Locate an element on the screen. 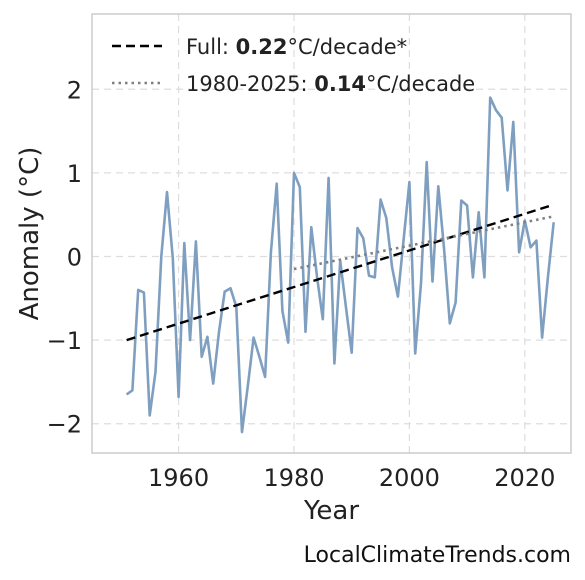  y-axis-label: Anomaly (°C) is located at coordinates (30, 234).